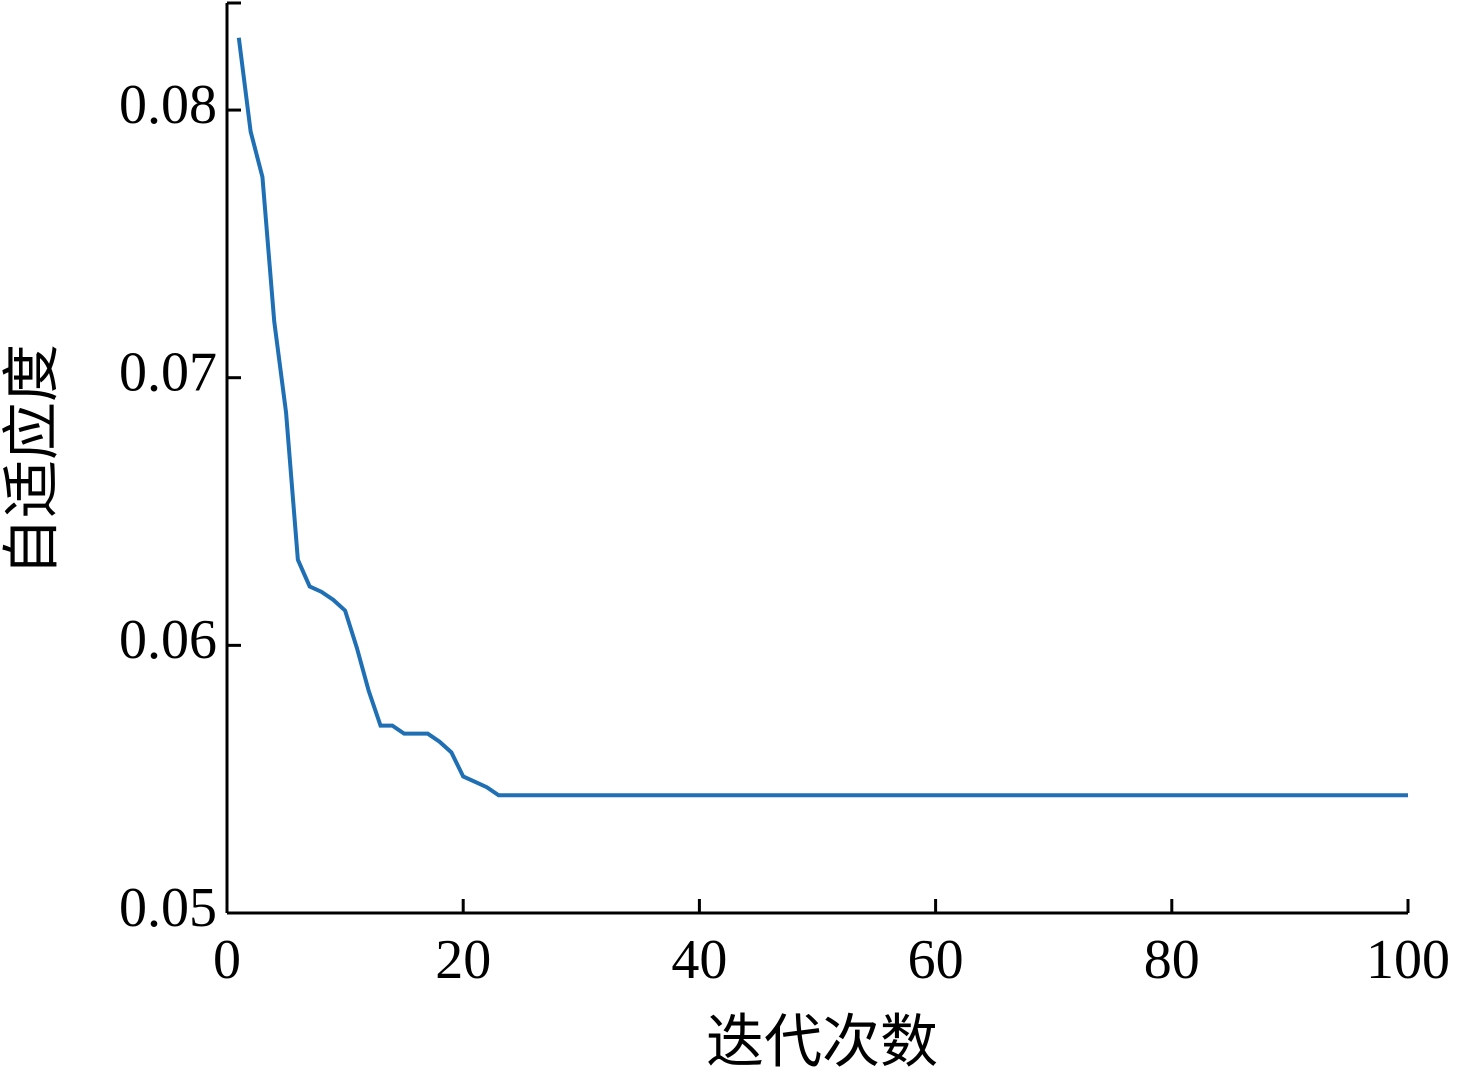 Image resolution: width=1460 pixels, height=1091 pixels. I want to click on y-tick-label: 0.05, so click(168, 908).